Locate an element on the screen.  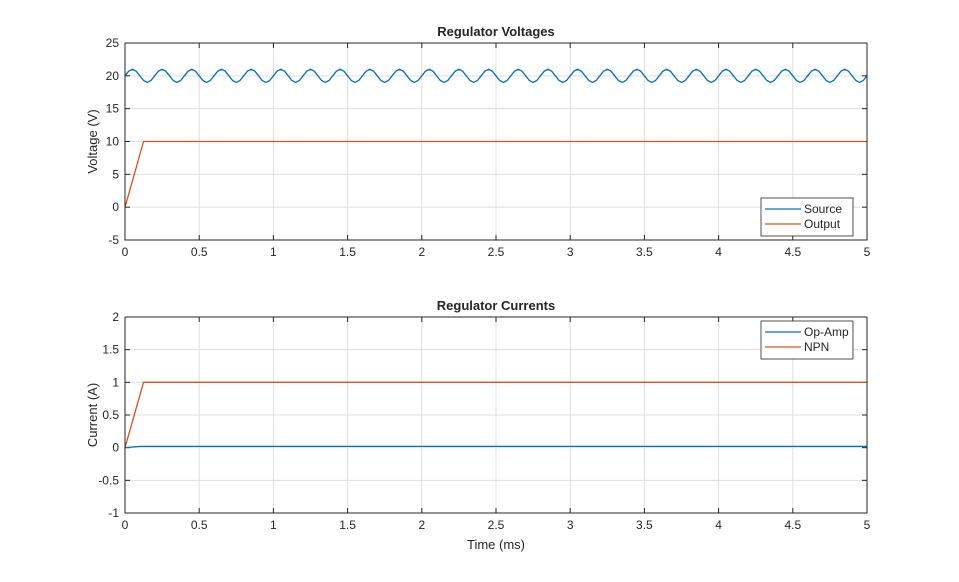
y-tick-label: 2 is located at coordinates (115, 317).